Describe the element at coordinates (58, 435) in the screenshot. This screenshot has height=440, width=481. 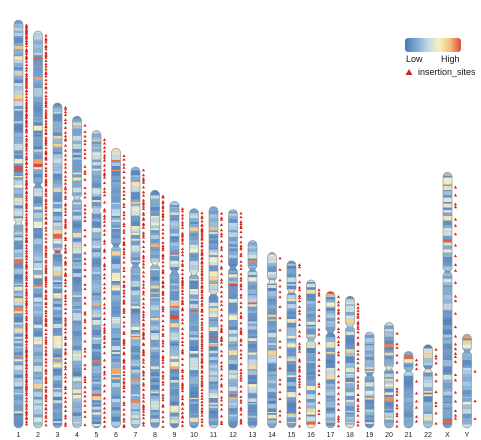
I see `chromosome-label: 3` at that location.